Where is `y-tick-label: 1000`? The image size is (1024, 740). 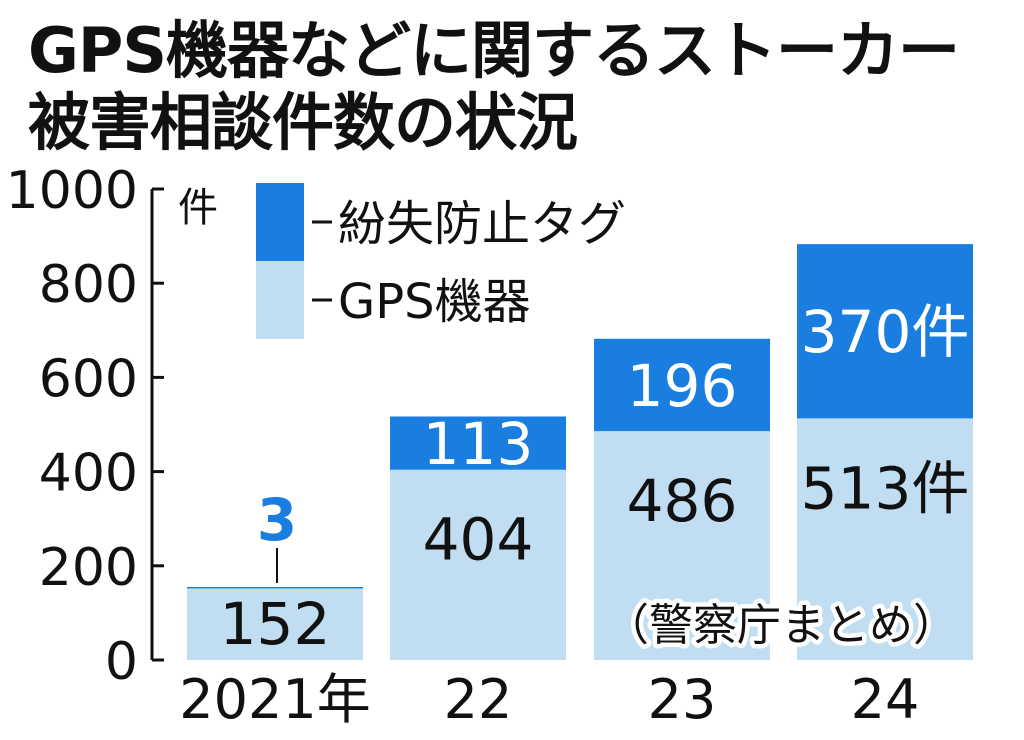 y-tick-label: 1000 is located at coordinates (72, 191).